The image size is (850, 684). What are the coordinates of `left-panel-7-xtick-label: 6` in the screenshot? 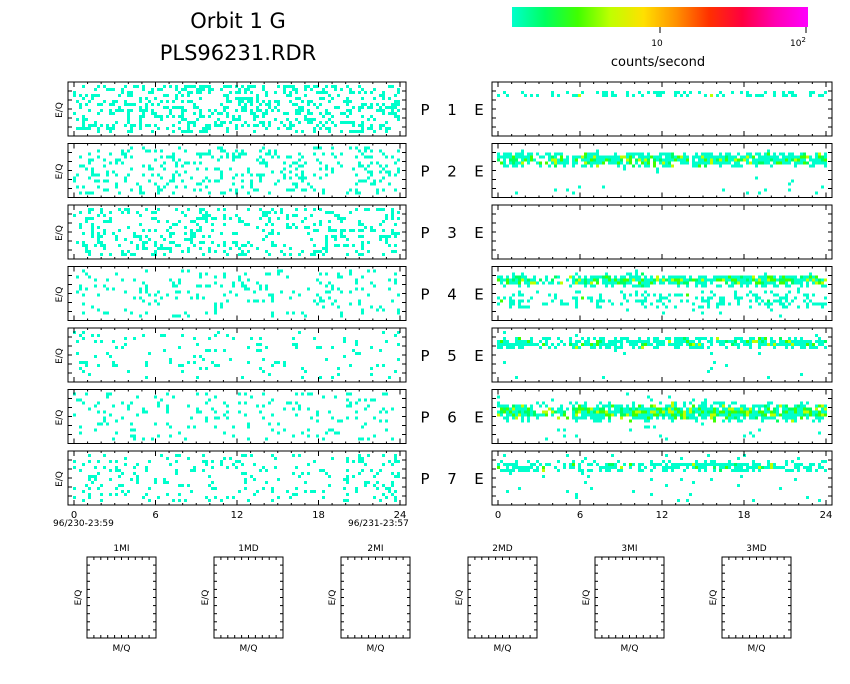 It's located at (155, 515).